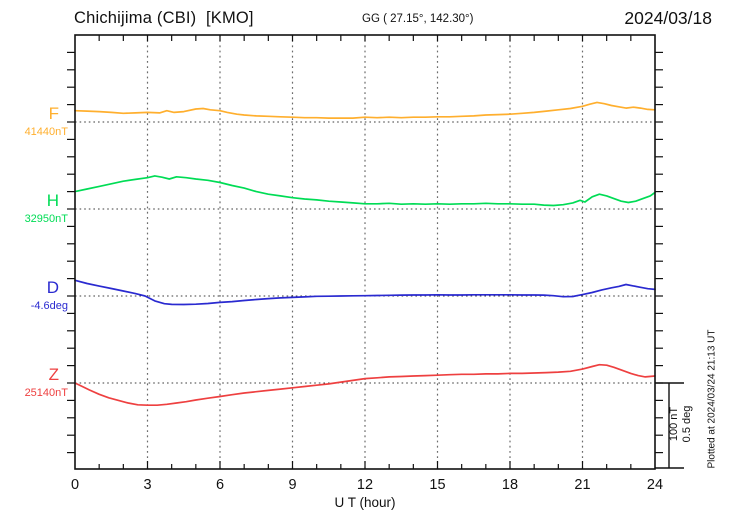 The image size is (730, 520). Describe the element at coordinates (75, 485) in the screenshot. I see `x-tick-label: 0` at that location.